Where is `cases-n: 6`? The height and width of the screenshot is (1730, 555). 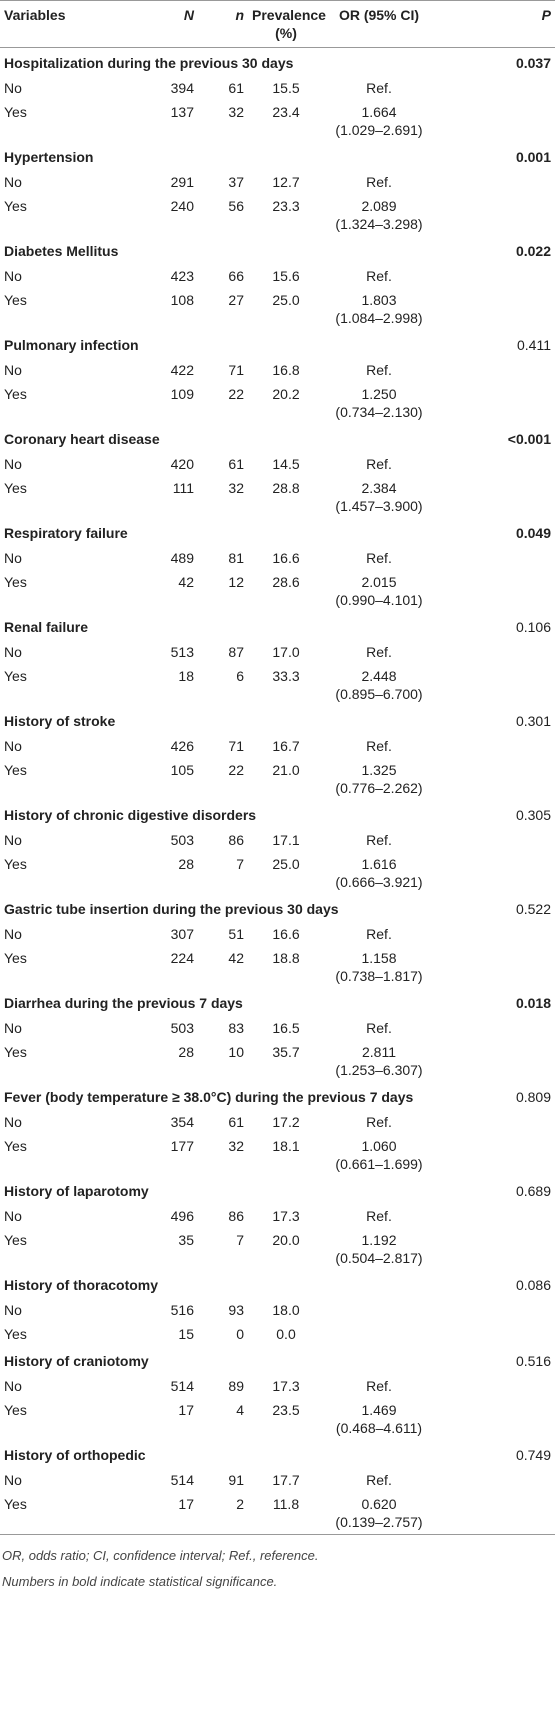
cases-n: 6 is located at coordinates (240, 676).